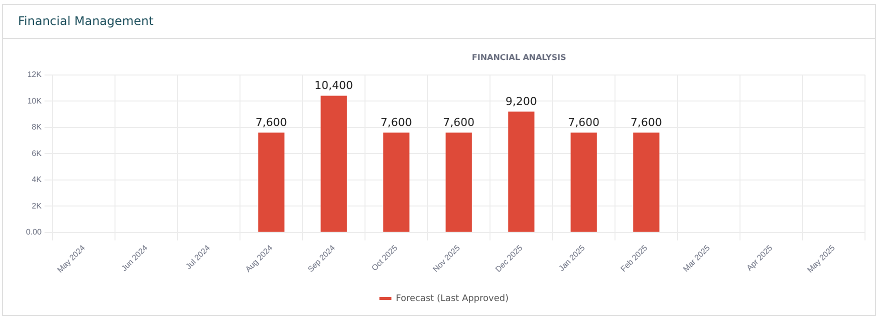 The height and width of the screenshot is (320, 880). I want to click on legend-label: Forecast (Last Approved), so click(452, 299).